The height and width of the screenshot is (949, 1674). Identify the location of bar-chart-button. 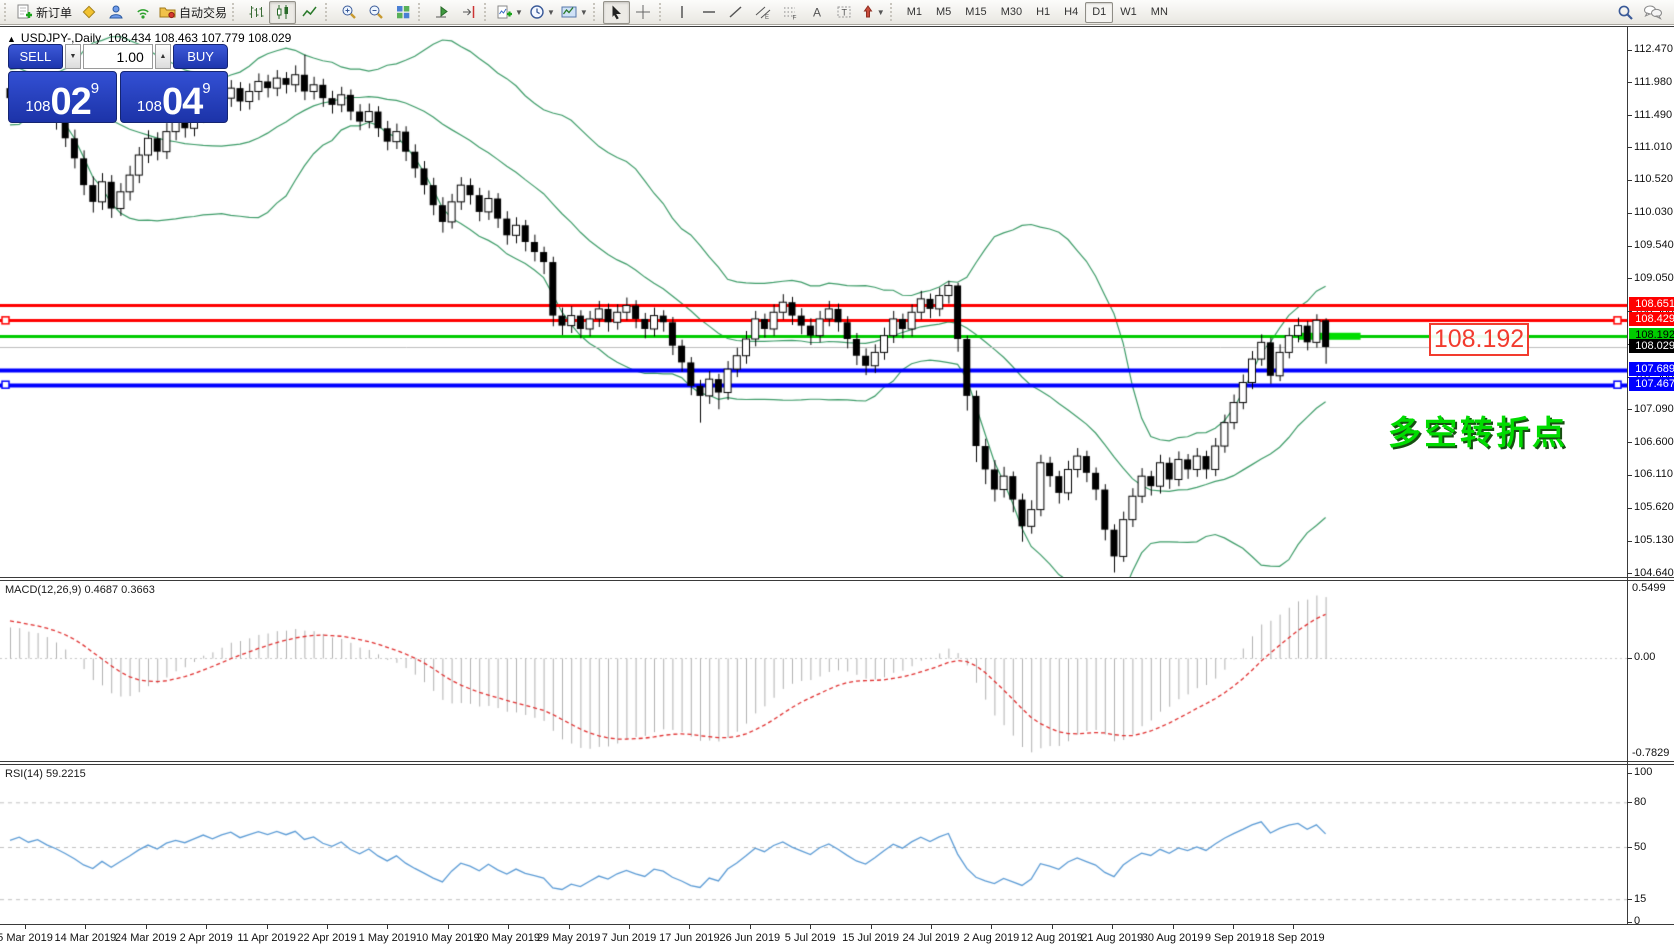
(255, 12).